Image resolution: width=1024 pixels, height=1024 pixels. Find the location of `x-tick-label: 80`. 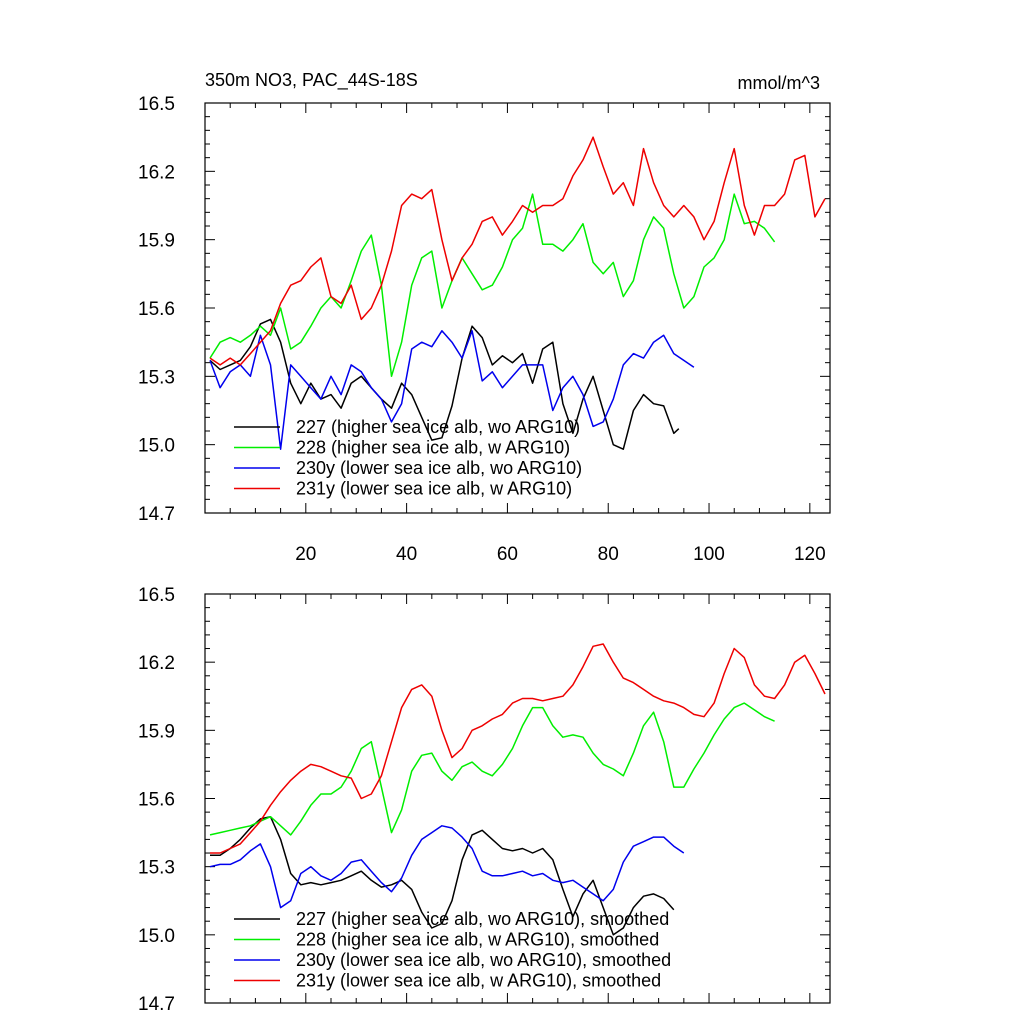

x-tick-label: 80 is located at coordinates (608, 554).